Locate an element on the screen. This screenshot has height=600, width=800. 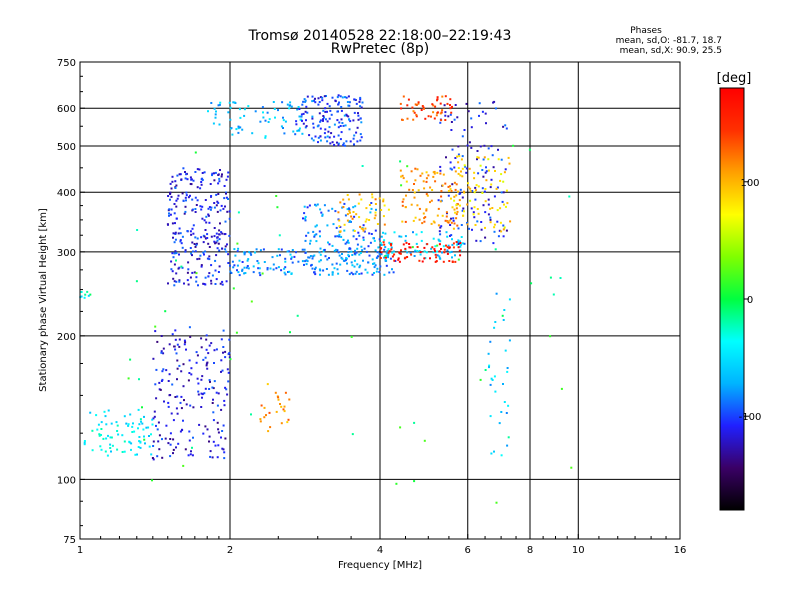
x-axis-ticks: 1 2 4 6 8 10 16 is located at coordinates (381, 545).